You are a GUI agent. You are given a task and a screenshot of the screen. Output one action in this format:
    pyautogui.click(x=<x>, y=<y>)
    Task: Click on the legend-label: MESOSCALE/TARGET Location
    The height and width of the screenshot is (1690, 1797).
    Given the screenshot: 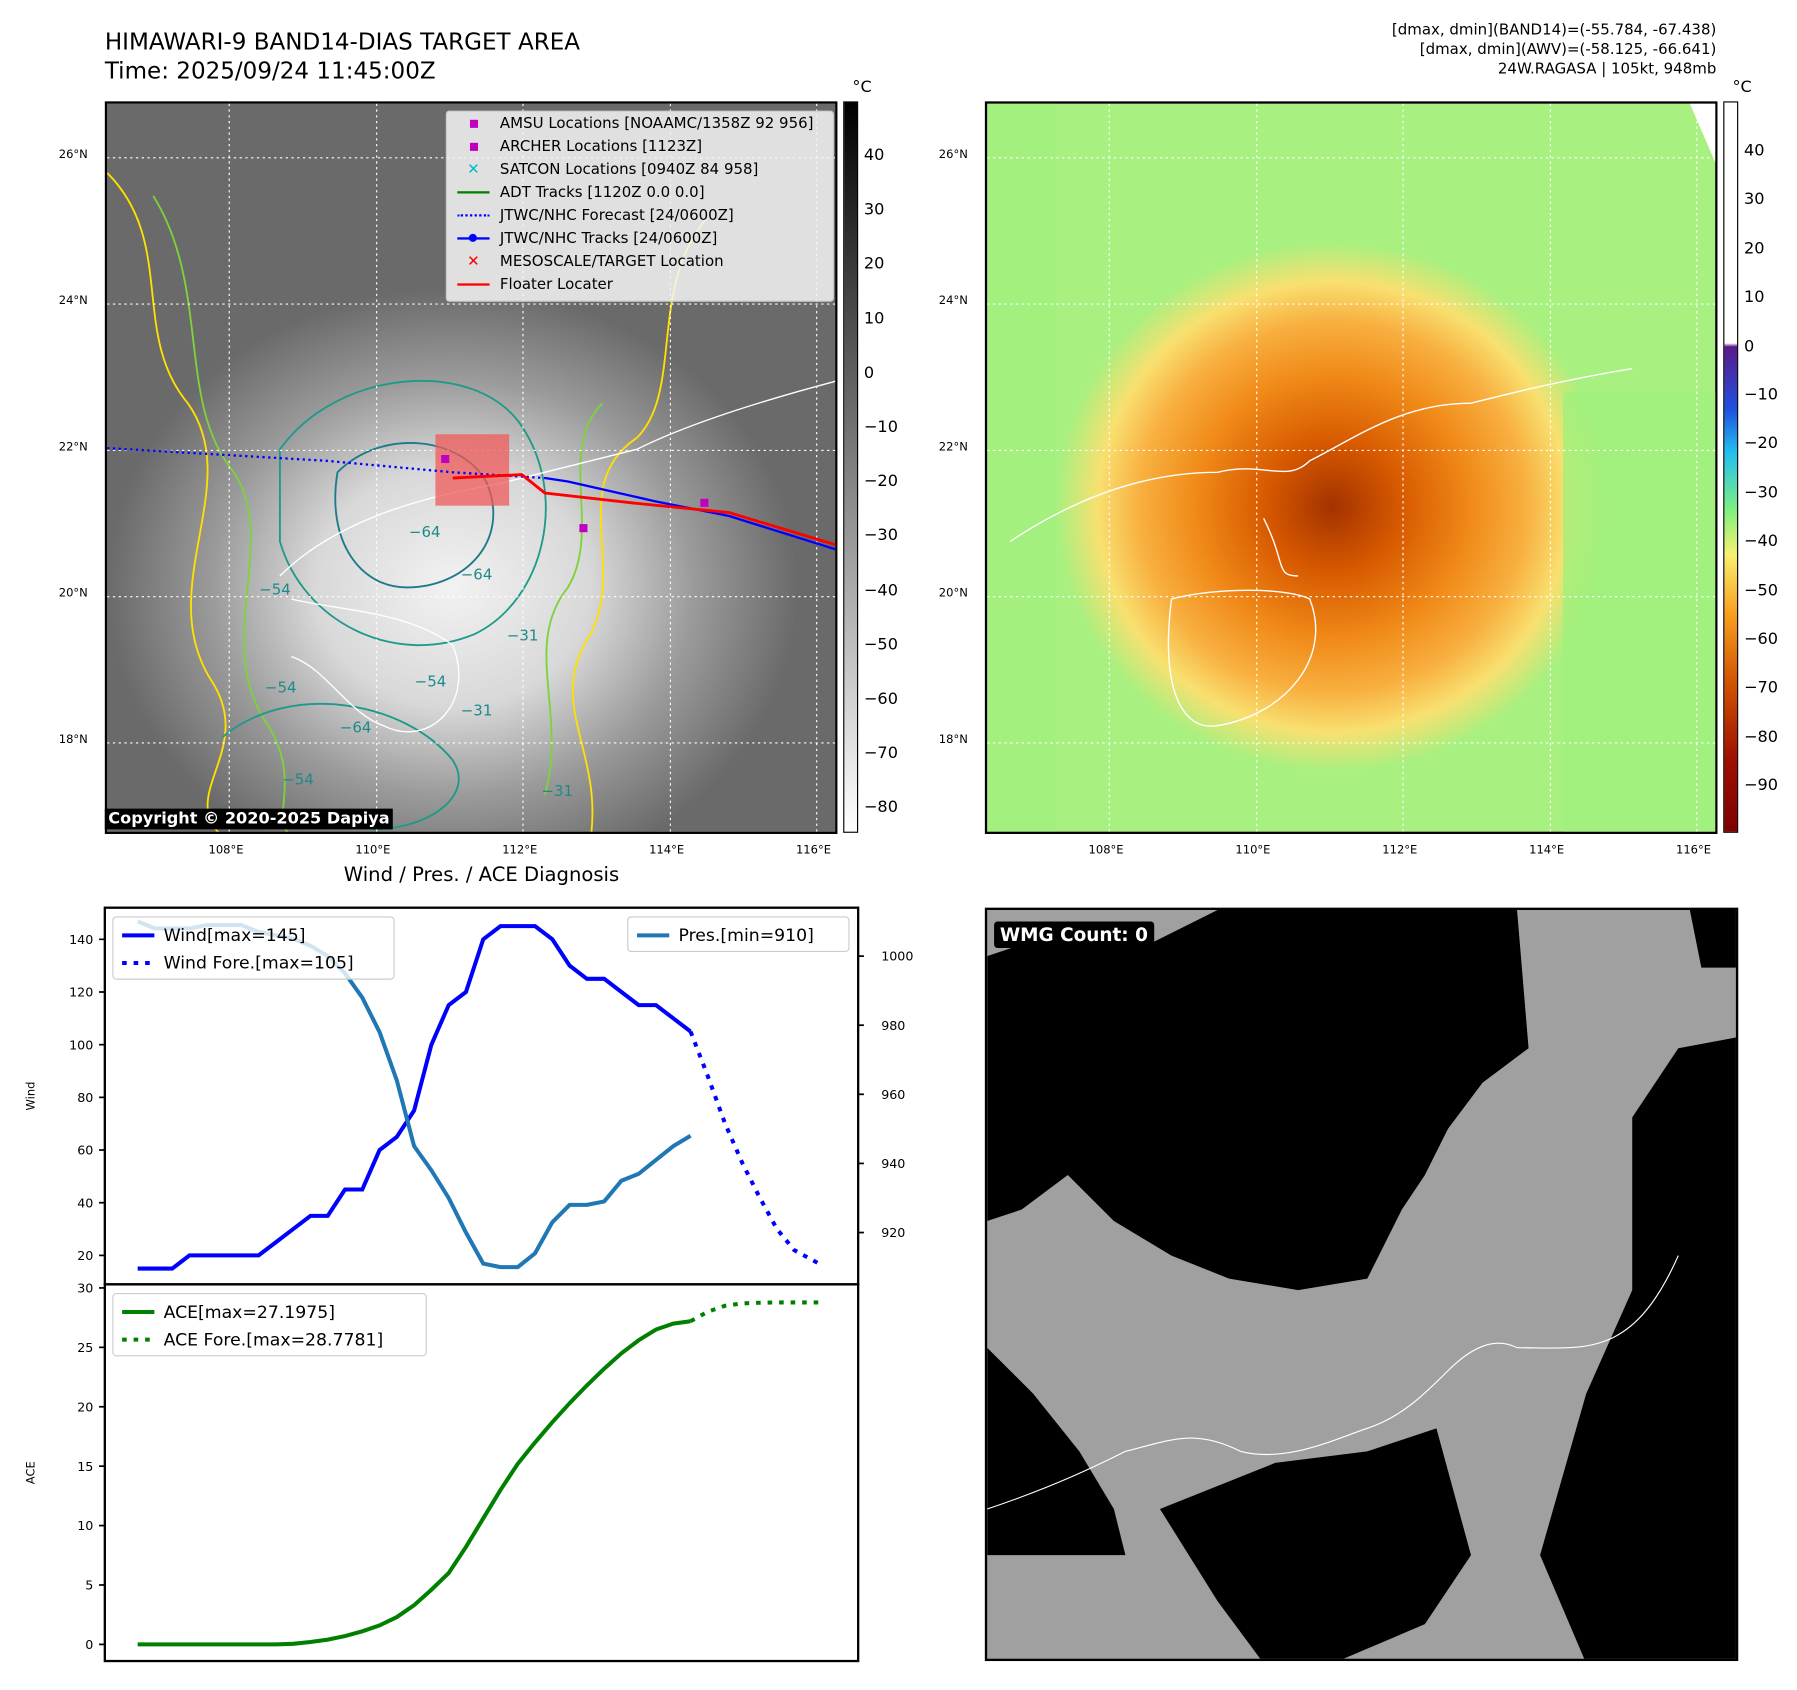 What is the action you would take?
    pyautogui.click(x=611, y=261)
    